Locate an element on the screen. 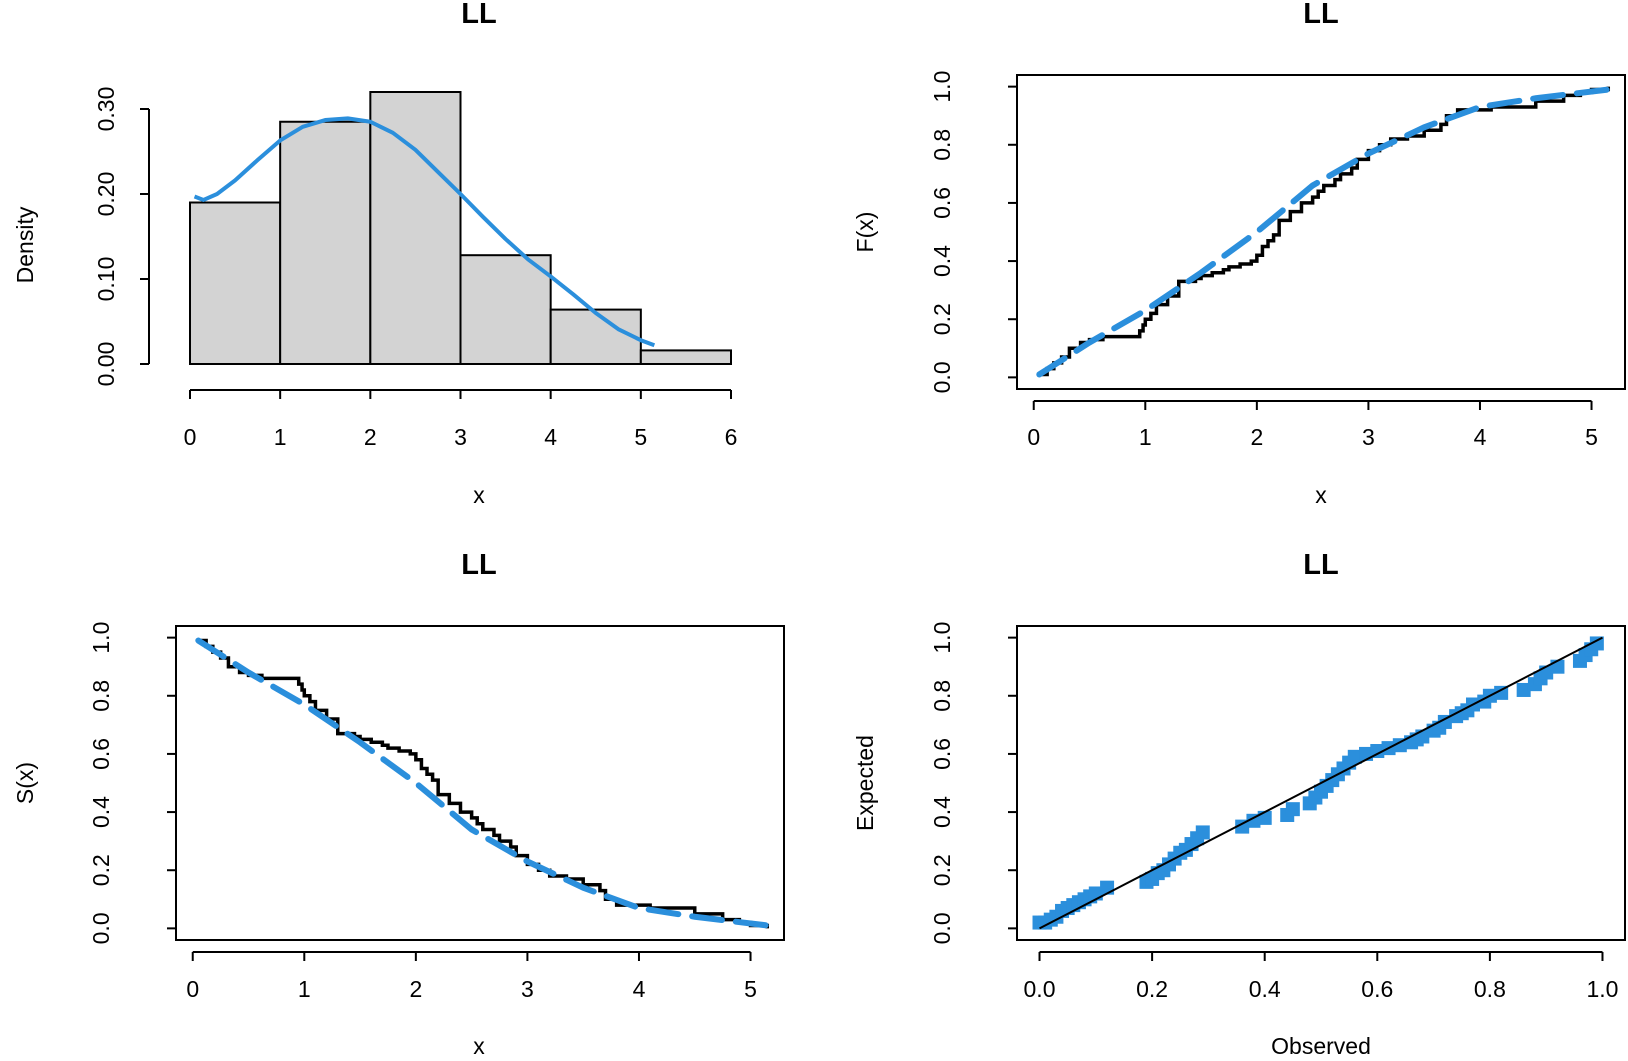 The image size is (1628, 1061). surv-x-tick-label: 4 is located at coordinates (639, 989).